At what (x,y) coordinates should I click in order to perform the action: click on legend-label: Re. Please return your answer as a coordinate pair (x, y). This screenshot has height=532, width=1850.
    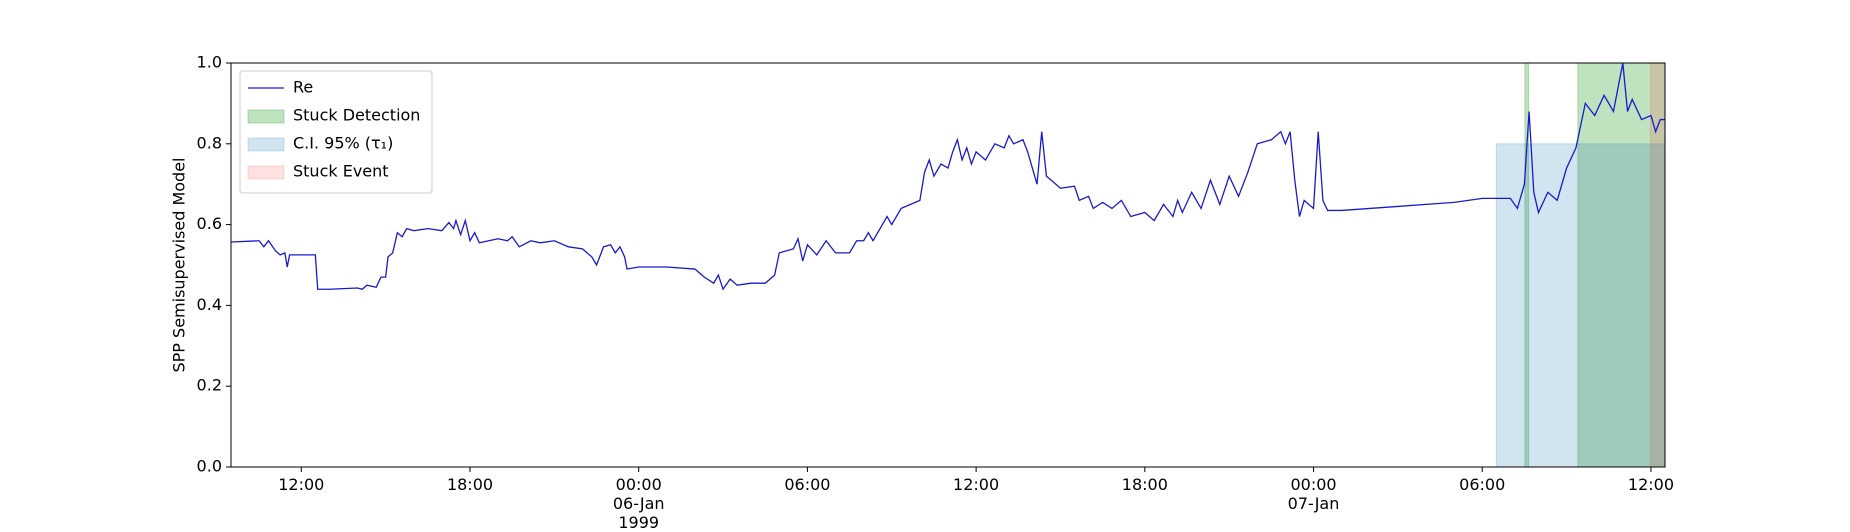
    Looking at the image, I should click on (303, 87).